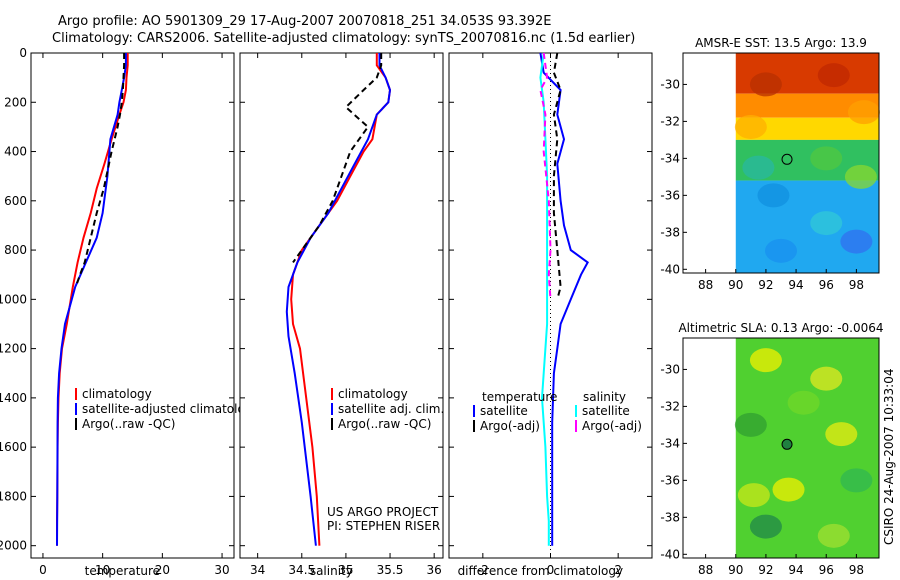  I want to click on x-tick-label: 36, so click(434, 570).